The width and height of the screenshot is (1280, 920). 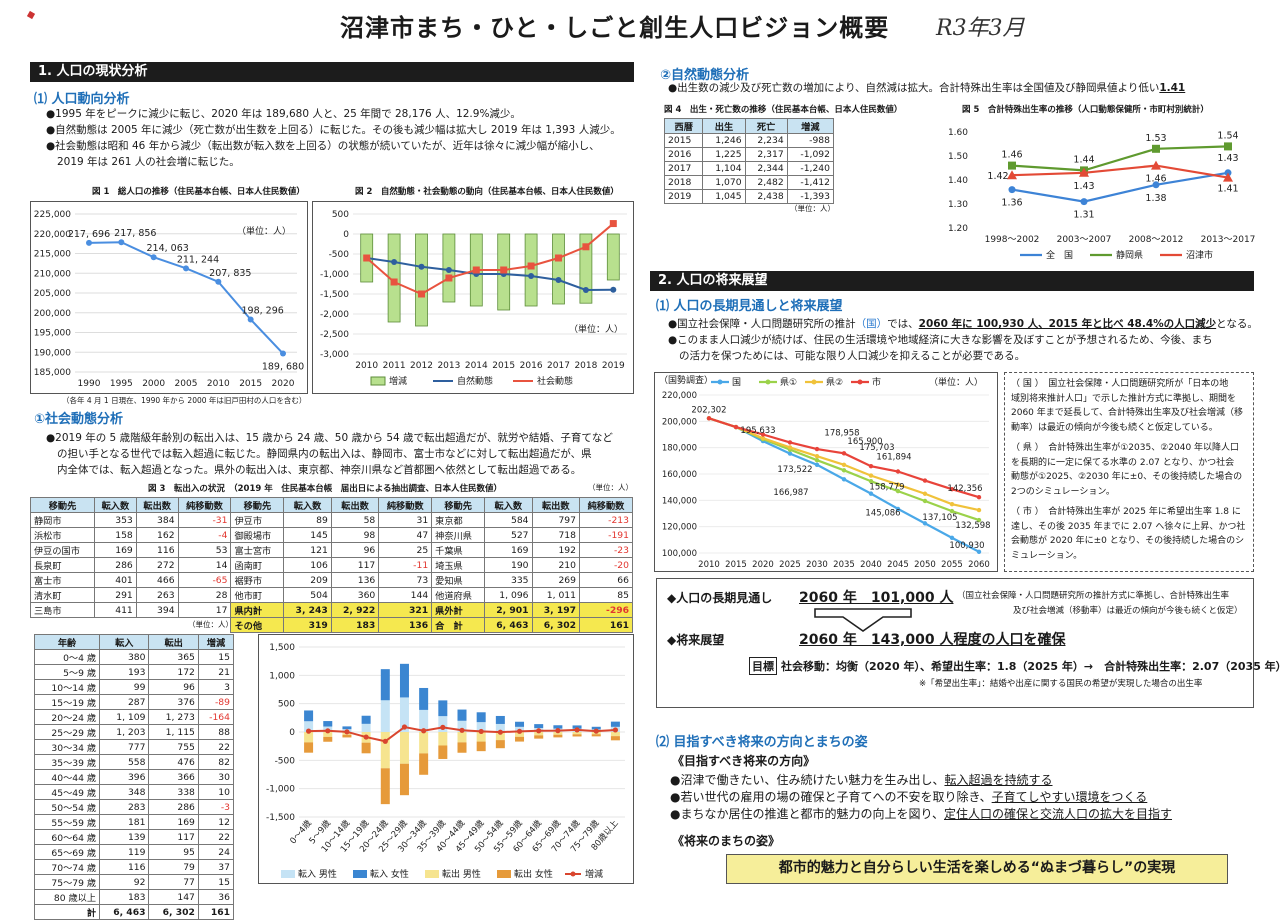 What do you see at coordinates (1084, 240) in the screenshot?
I see `x-tick-label: 2003～2007` at bounding box center [1084, 240].